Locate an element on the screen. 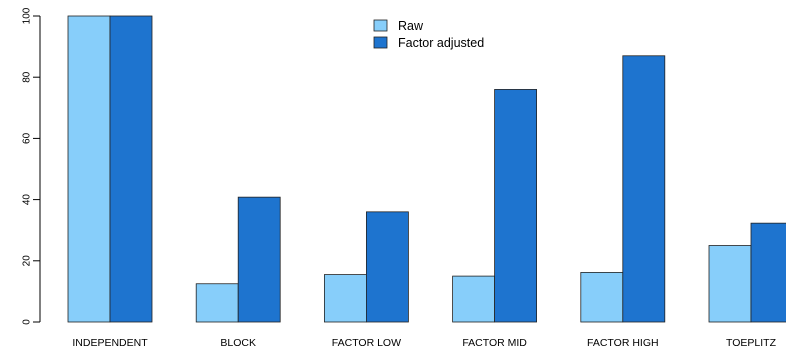  y-tick-label: 20 is located at coordinates (27, 261).